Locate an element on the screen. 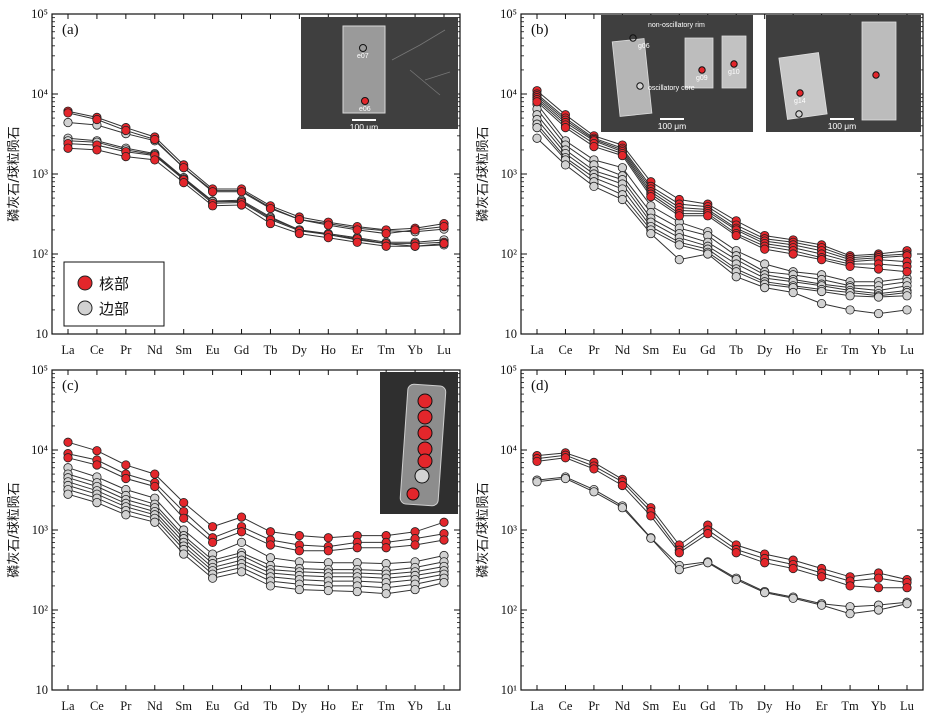 The height and width of the screenshot is (721, 931). y-tick-label: 10³ is located at coordinates (40, 530).